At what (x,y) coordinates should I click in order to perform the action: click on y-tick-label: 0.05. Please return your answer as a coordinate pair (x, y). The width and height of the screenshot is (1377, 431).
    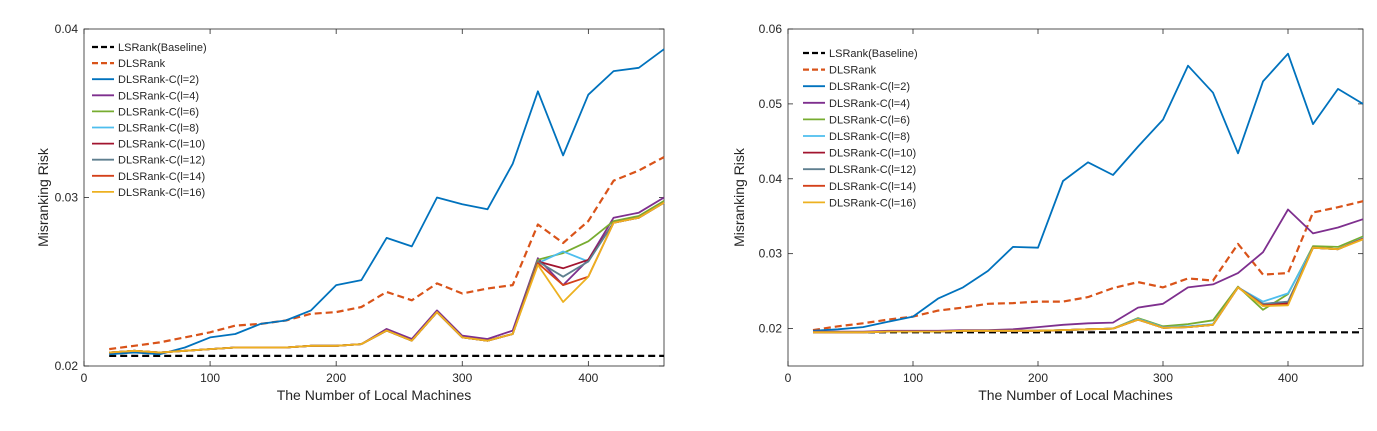
    Looking at the image, I should click on (771, 104).